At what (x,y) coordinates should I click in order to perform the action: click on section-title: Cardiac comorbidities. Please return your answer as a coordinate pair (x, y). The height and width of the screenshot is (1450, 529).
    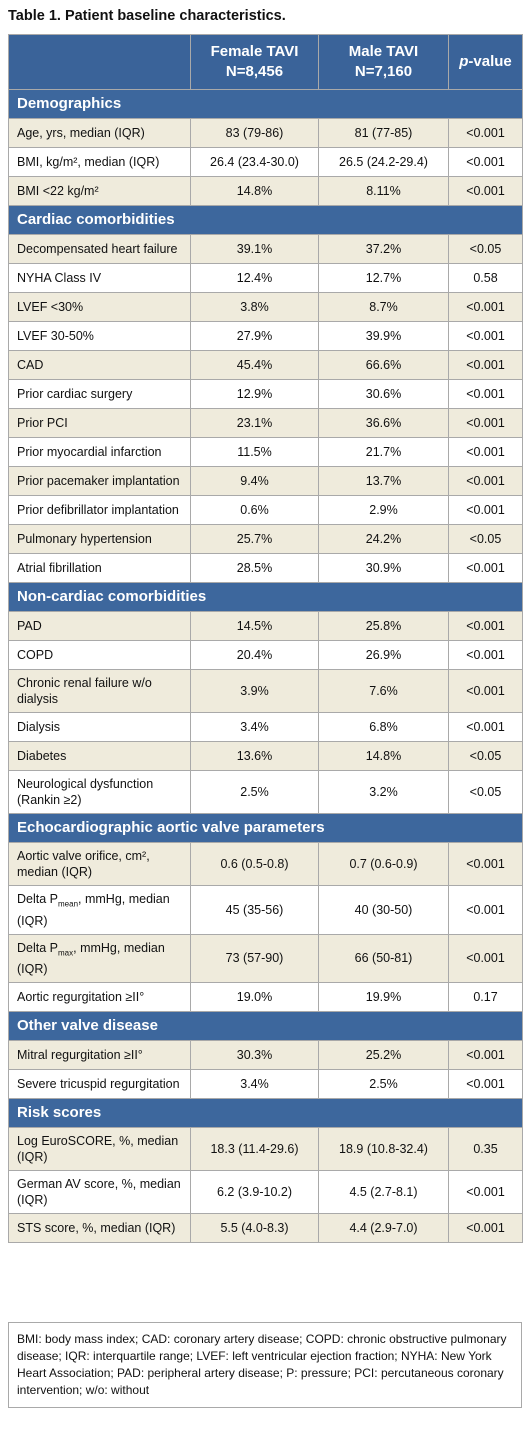
    Looking at the image, I should click on (265, 220).